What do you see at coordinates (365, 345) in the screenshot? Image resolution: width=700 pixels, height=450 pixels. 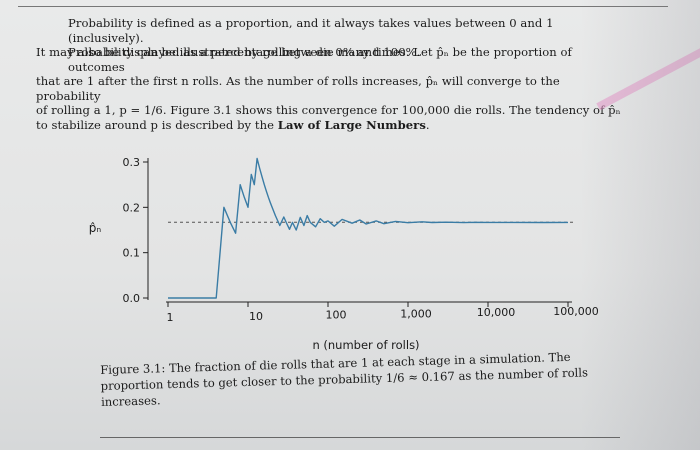 I see `x-axis-label: n (number of rolls)` at bounding box center [365, 345].